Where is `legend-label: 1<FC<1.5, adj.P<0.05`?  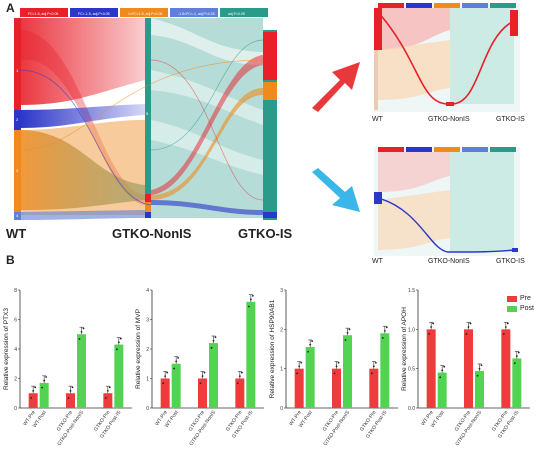 legend-label: 1<FC<1.5, adj.P<0.05 is located at coordinates (145, 14).